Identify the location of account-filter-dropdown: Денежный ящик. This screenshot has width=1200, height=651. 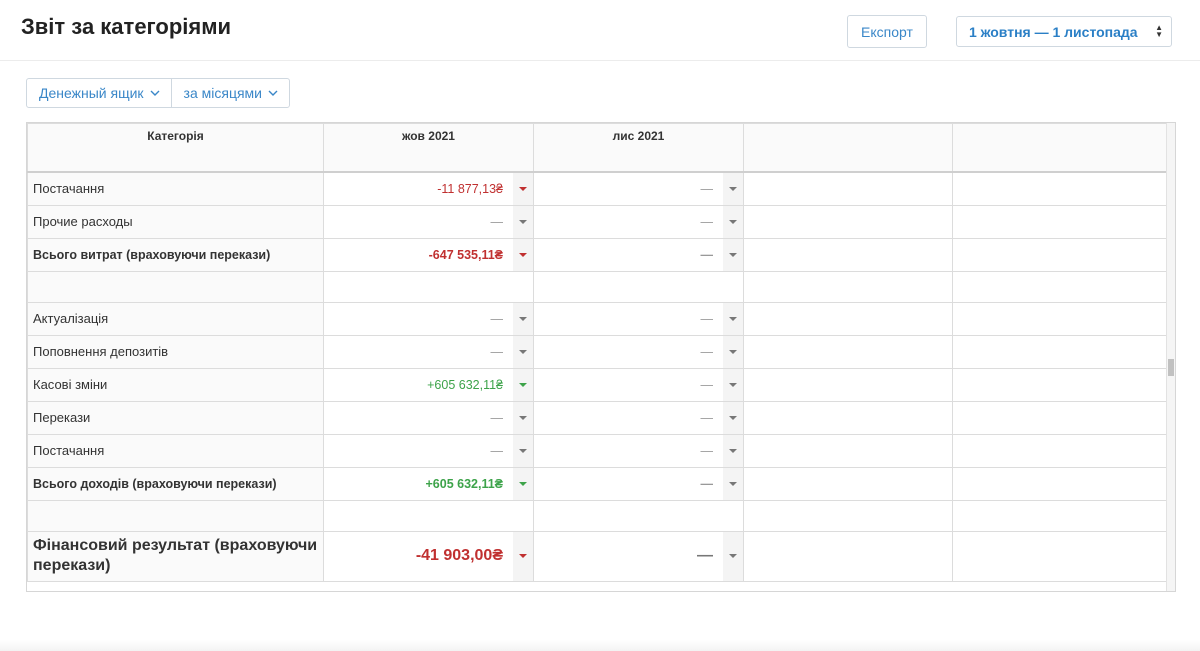
(99, 93).